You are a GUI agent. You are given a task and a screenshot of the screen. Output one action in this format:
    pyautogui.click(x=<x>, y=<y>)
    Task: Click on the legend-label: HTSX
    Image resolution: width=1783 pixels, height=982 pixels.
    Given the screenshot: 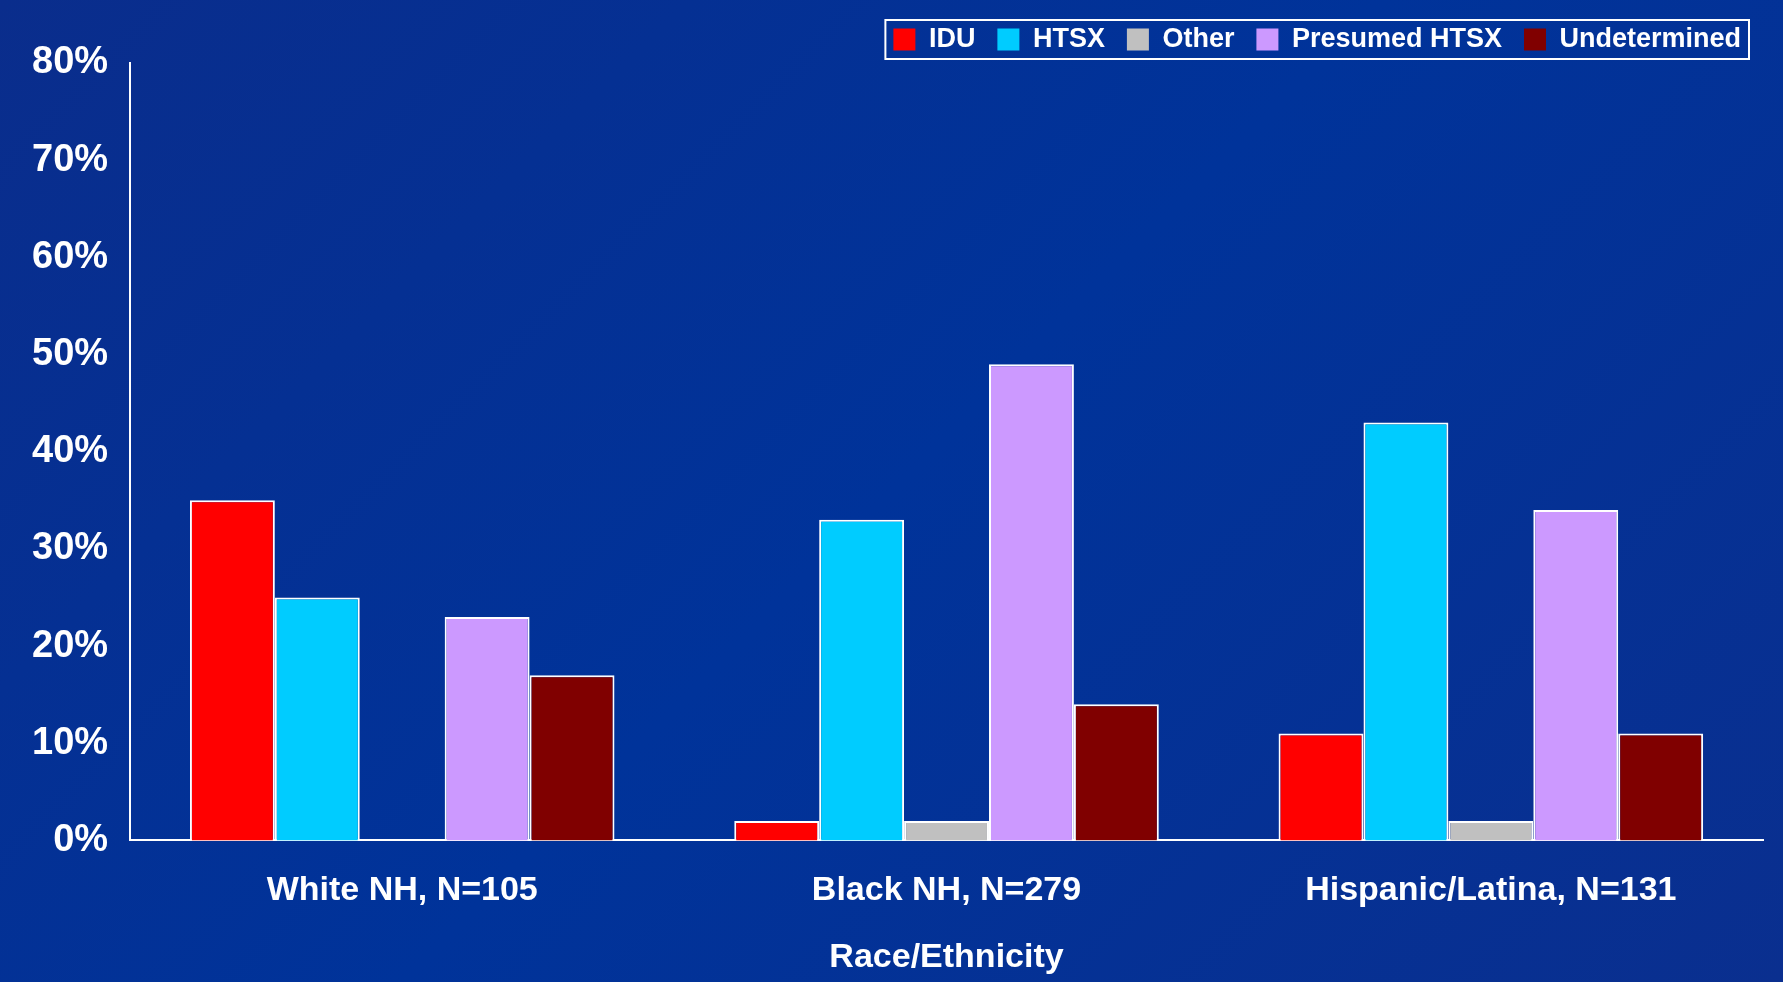 What is the action you would take?
    pyautogui.click(x=1068, y=37)
    